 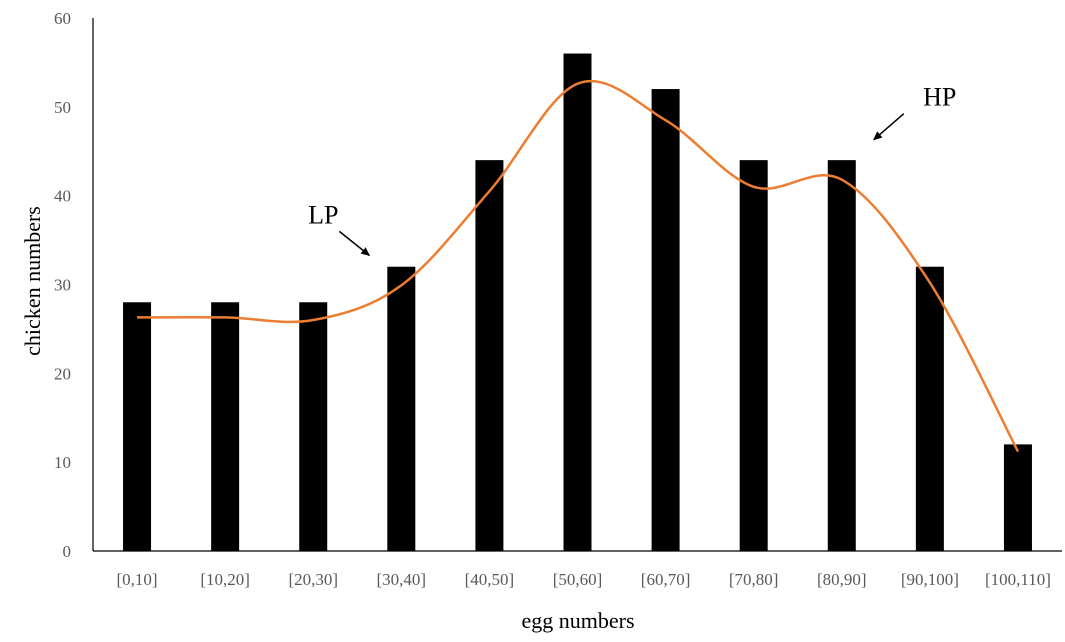 I want to click on x-axis-title: egg numbers, so click(x=577, y=620).